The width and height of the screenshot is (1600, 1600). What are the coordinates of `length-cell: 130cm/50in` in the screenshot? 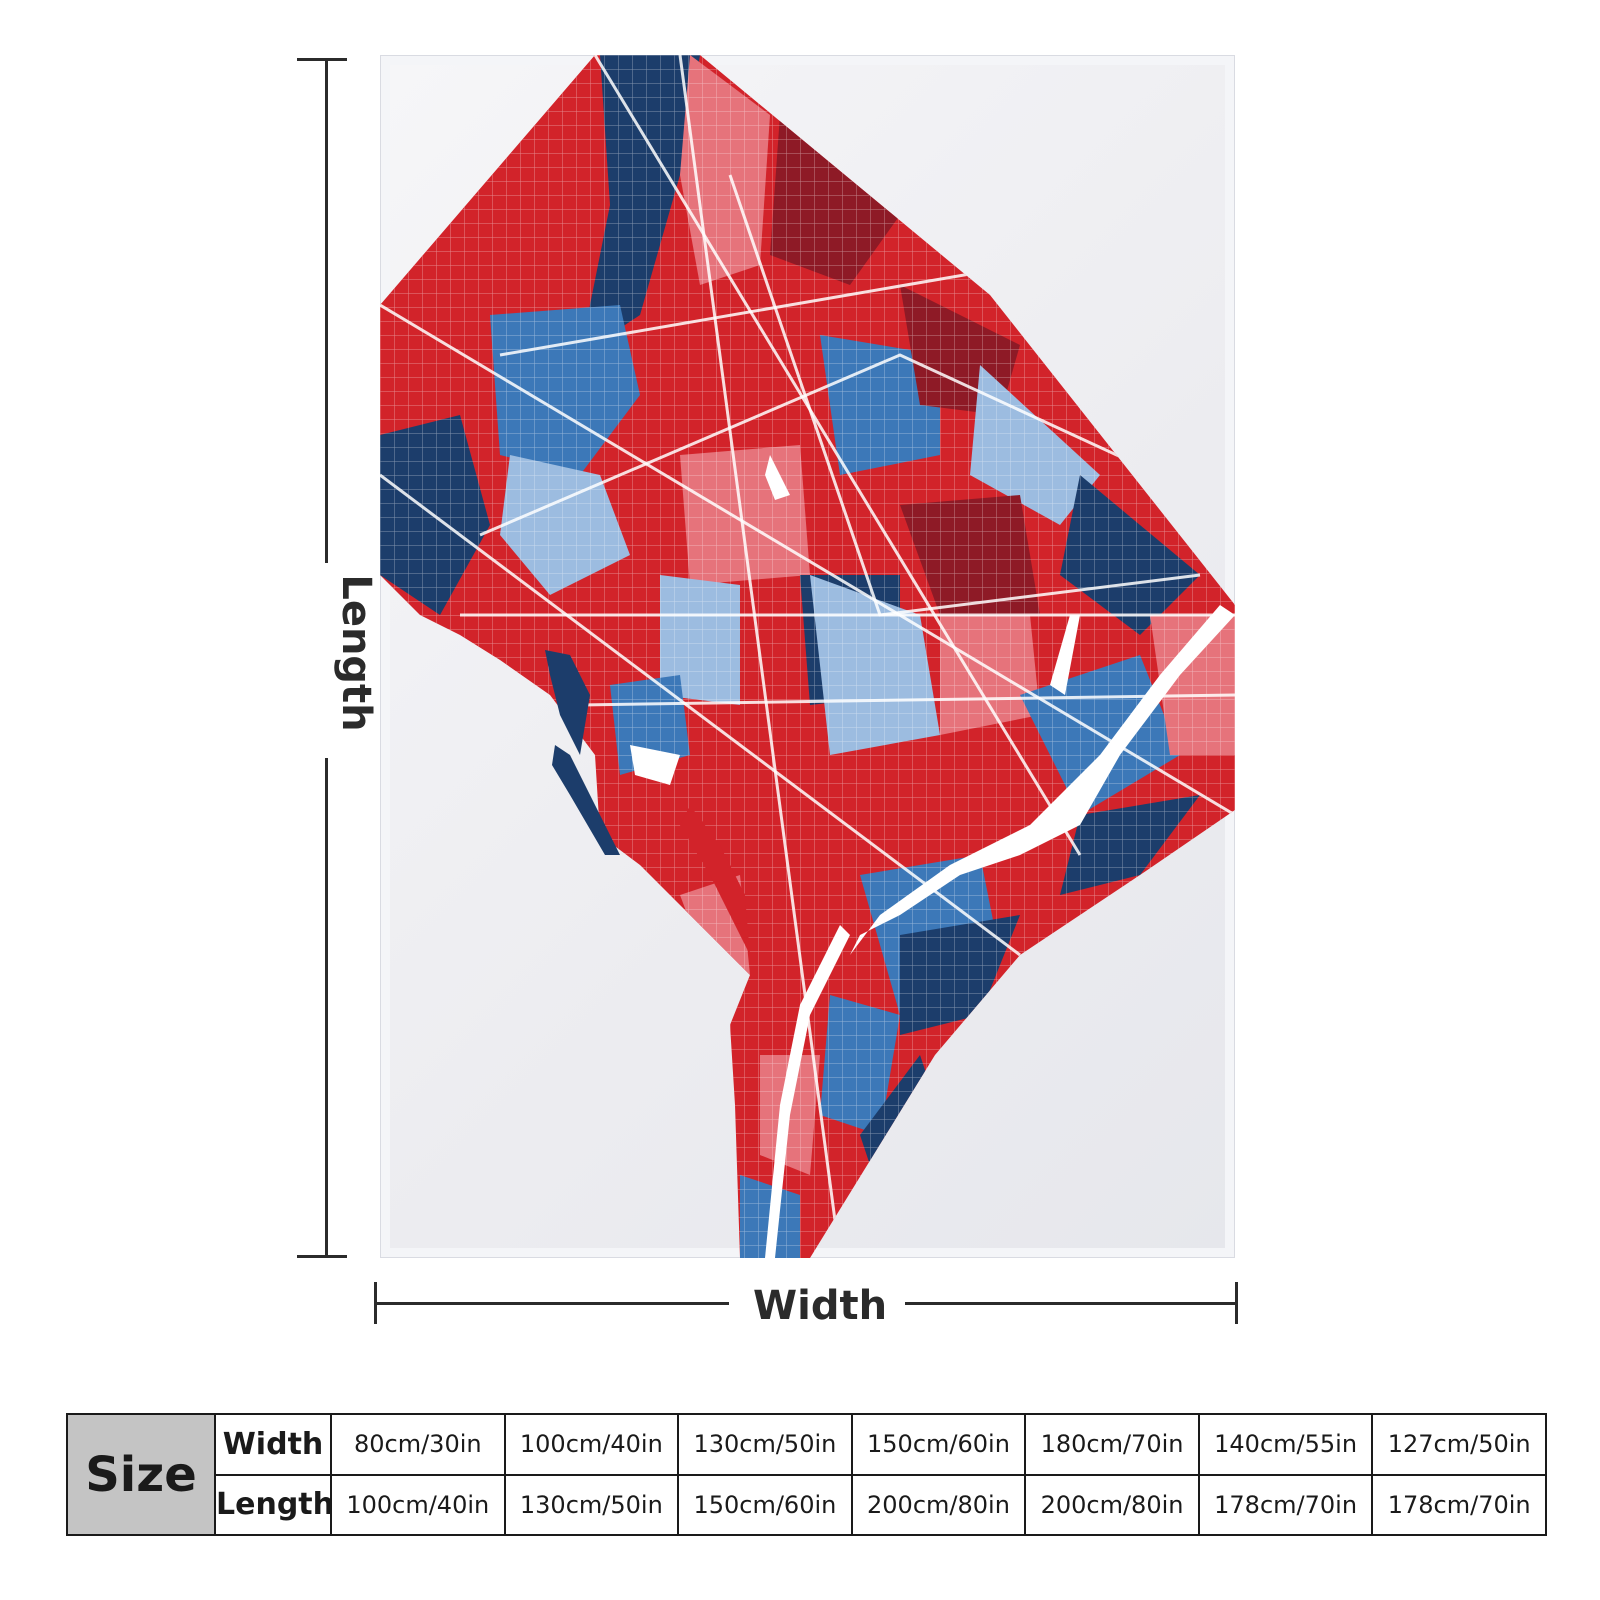 It's located at (591, 1504).